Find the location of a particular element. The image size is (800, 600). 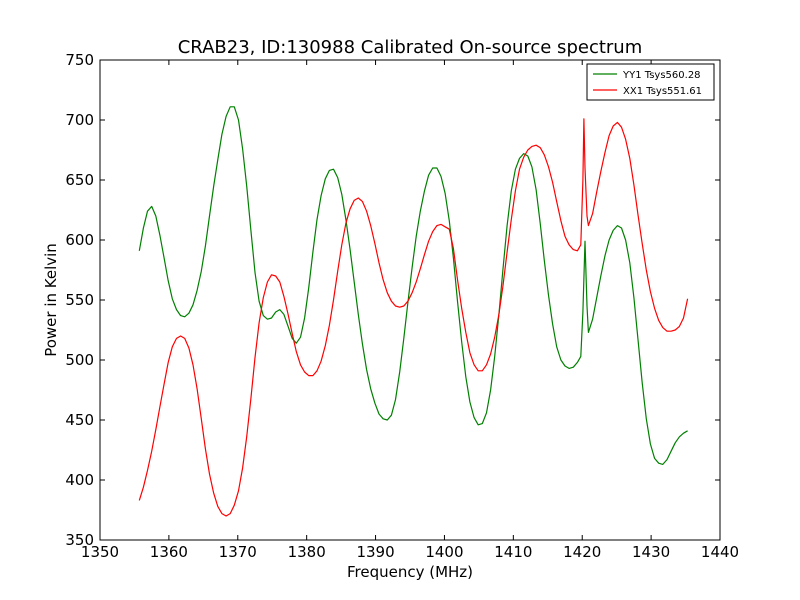

y-tick-label: 350 is located at coordinates (79, 540).